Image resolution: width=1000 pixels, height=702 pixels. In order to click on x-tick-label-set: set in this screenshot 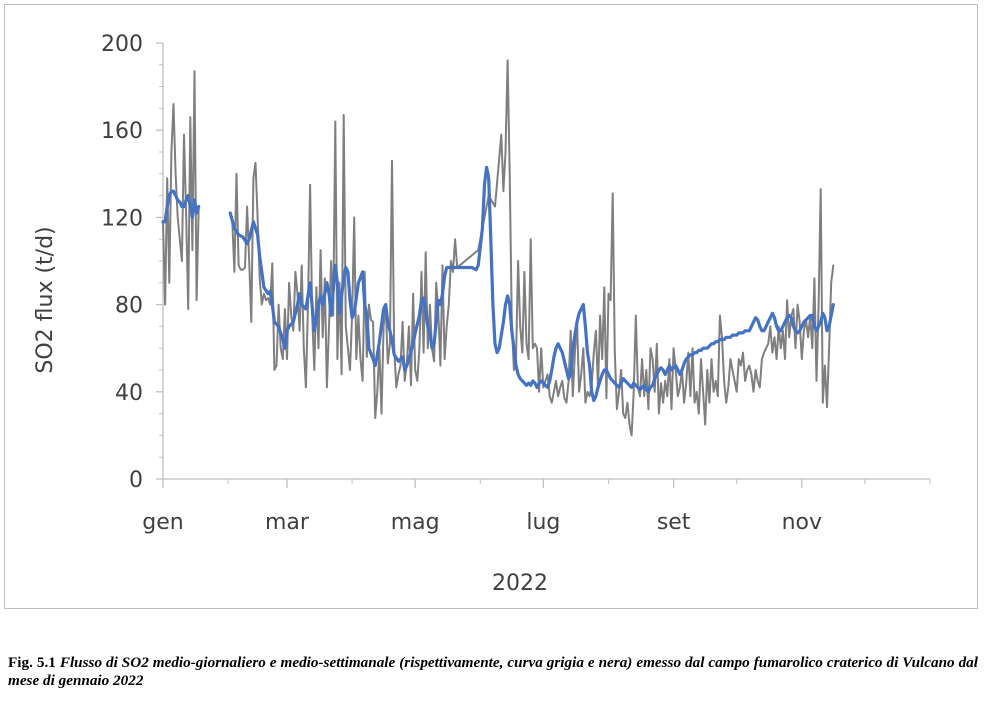, I will do `click(674, 522)`.